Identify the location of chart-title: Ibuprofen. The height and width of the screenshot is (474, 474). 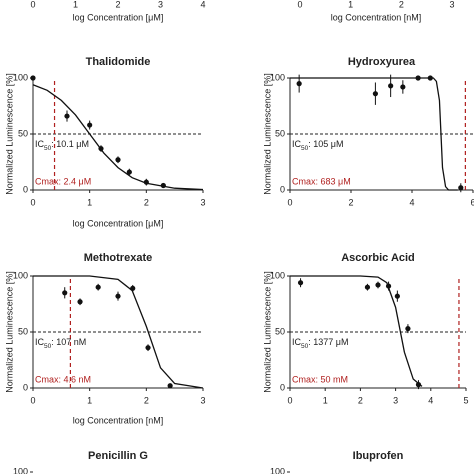
(378, 456).